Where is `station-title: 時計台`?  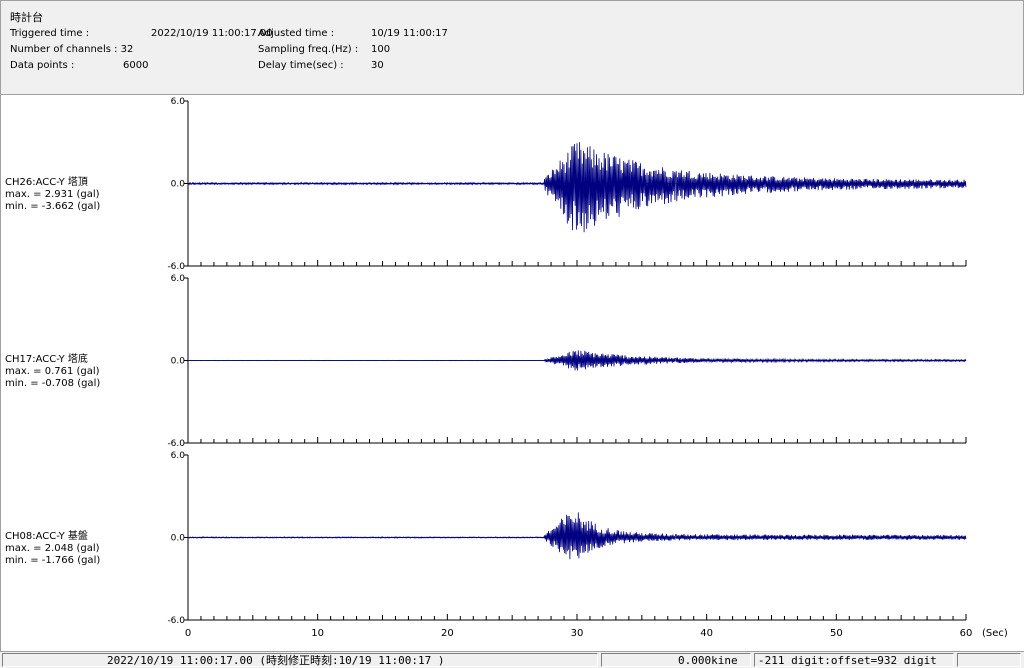 station-title: 時計台 is located at coordinates (26, 17).